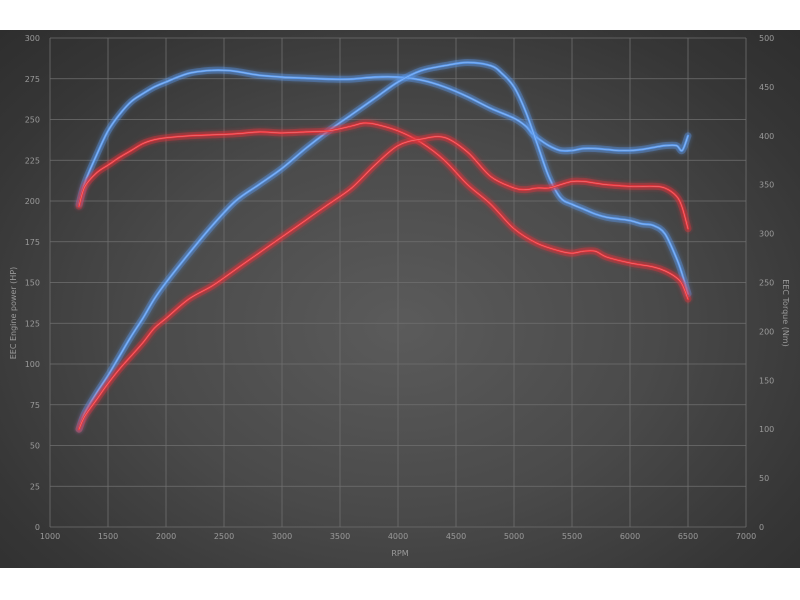 Image resolution: width=800 pixels, height=600 pixels. What do you see at coordinates (766, 380) in the screenshot?
I see `y-right-tick-label: 150` at bounding box center [766, 380].